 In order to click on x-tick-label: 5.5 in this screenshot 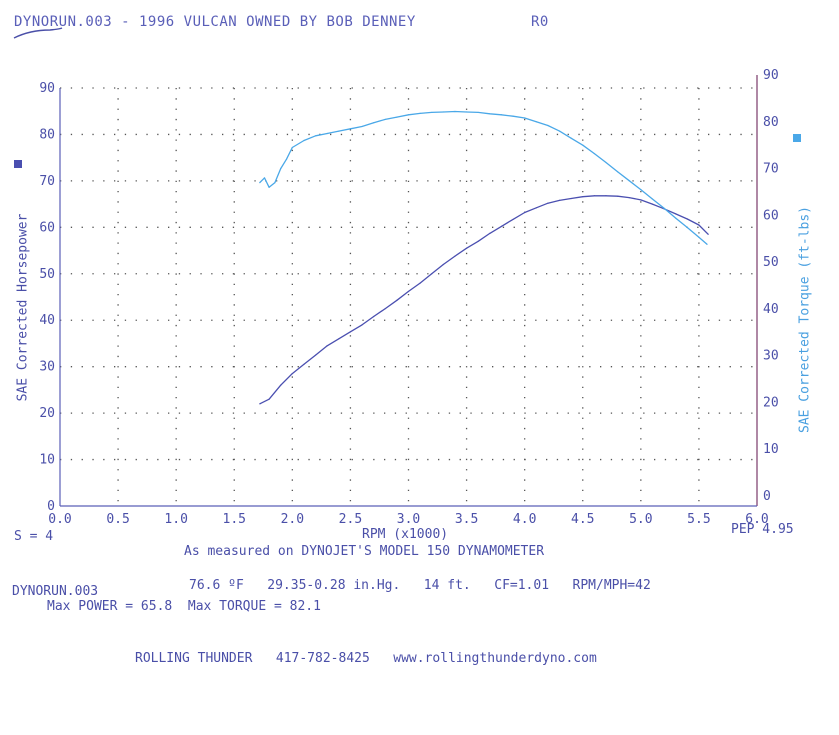, I will do `click(698, 519)`.